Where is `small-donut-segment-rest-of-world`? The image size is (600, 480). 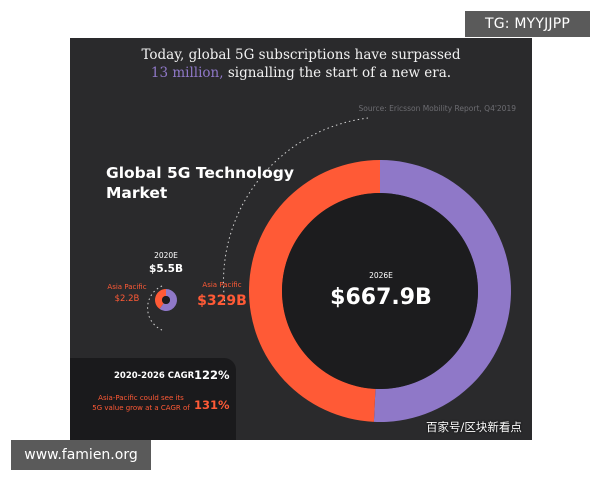
small-donut-segment-rest-of-world is located at coordinates (168, 300).